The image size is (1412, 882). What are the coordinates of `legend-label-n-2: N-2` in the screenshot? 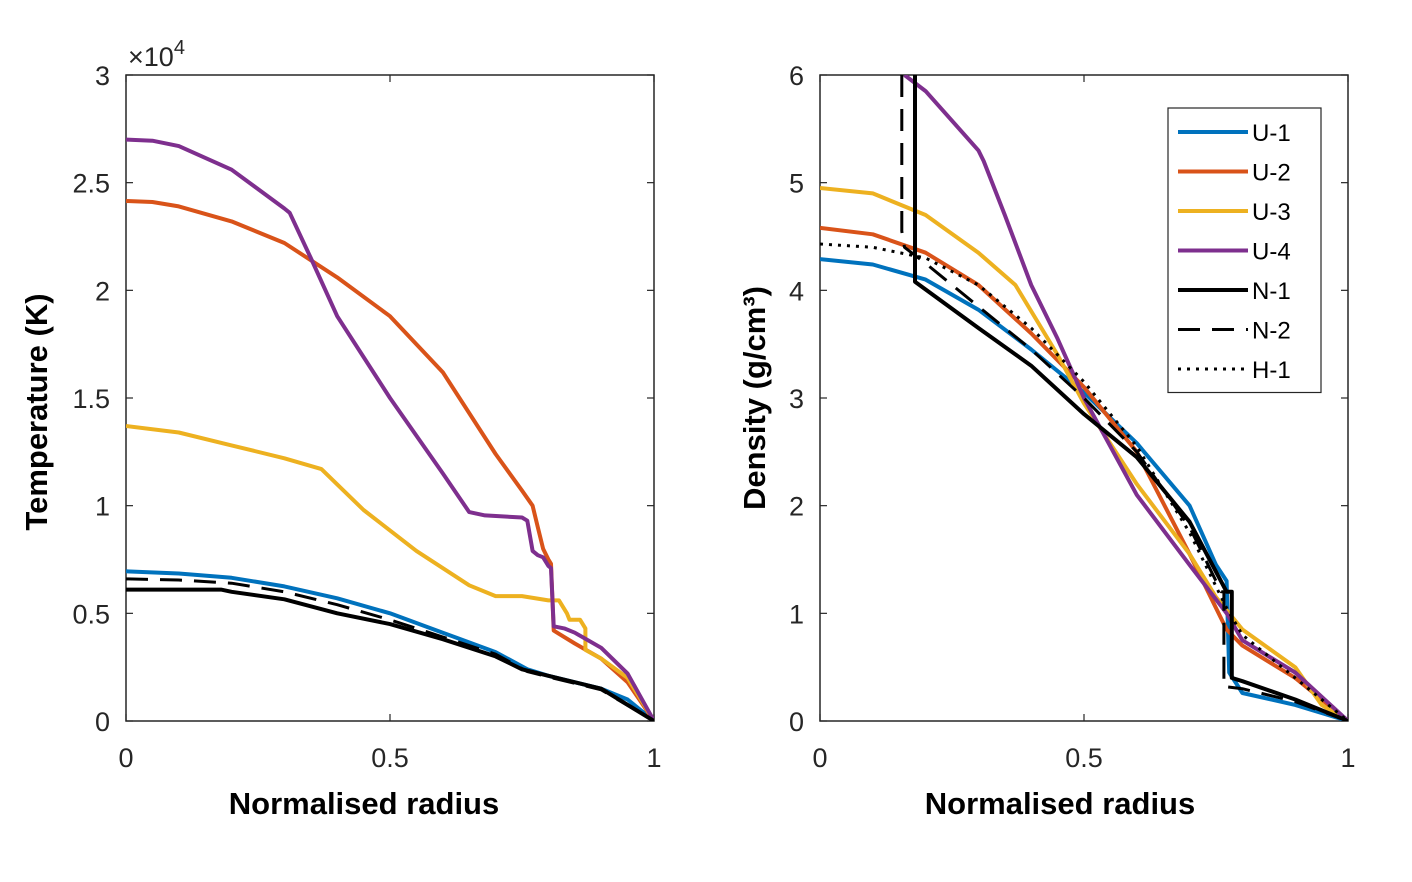 It's located at (1271, 331).